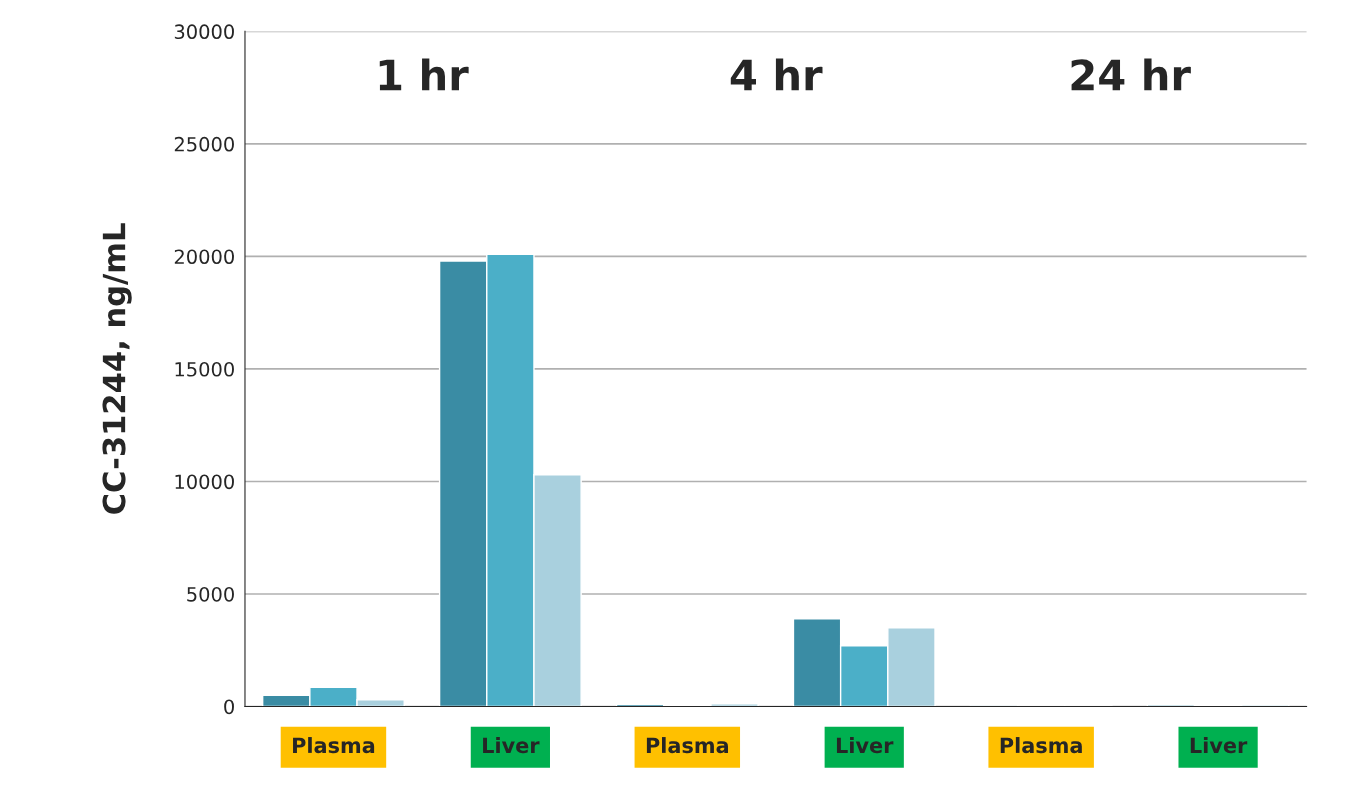  I want to click on y-axis-title: CC-31244, ng/mL, so click(117, 368).